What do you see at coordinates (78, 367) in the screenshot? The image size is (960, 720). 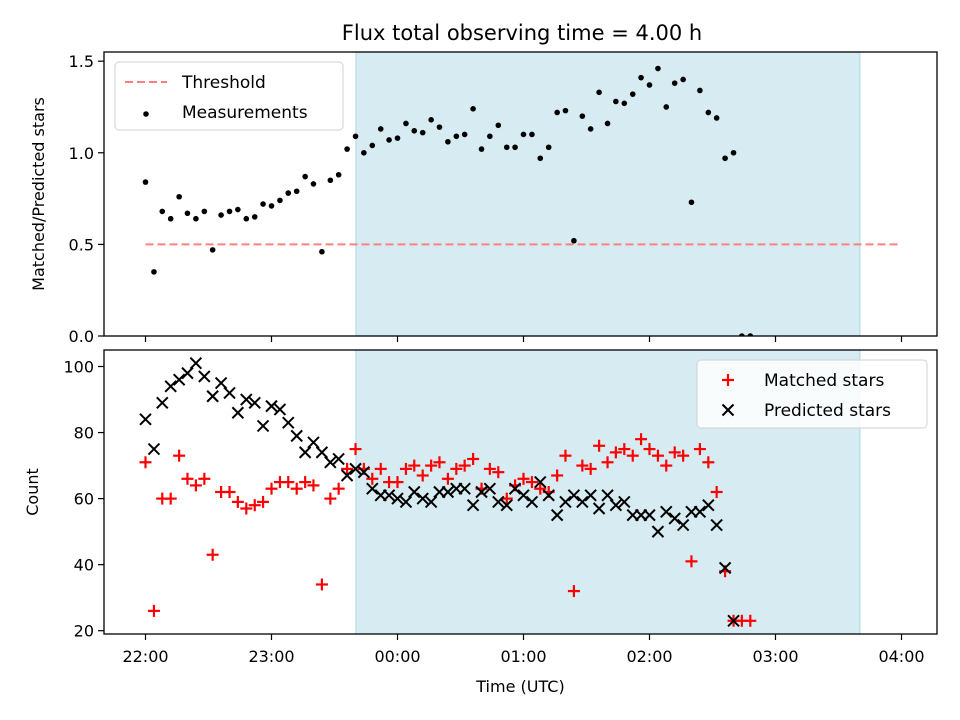 I see `y-tick-label-4: 100` at bounding box center [78, 367].